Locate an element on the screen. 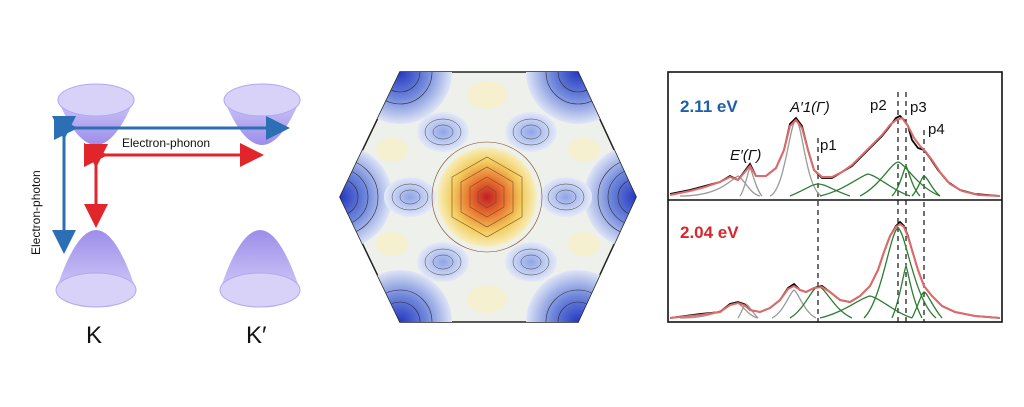  peak-label-p1: p1 is located at coordinates (828, 145).